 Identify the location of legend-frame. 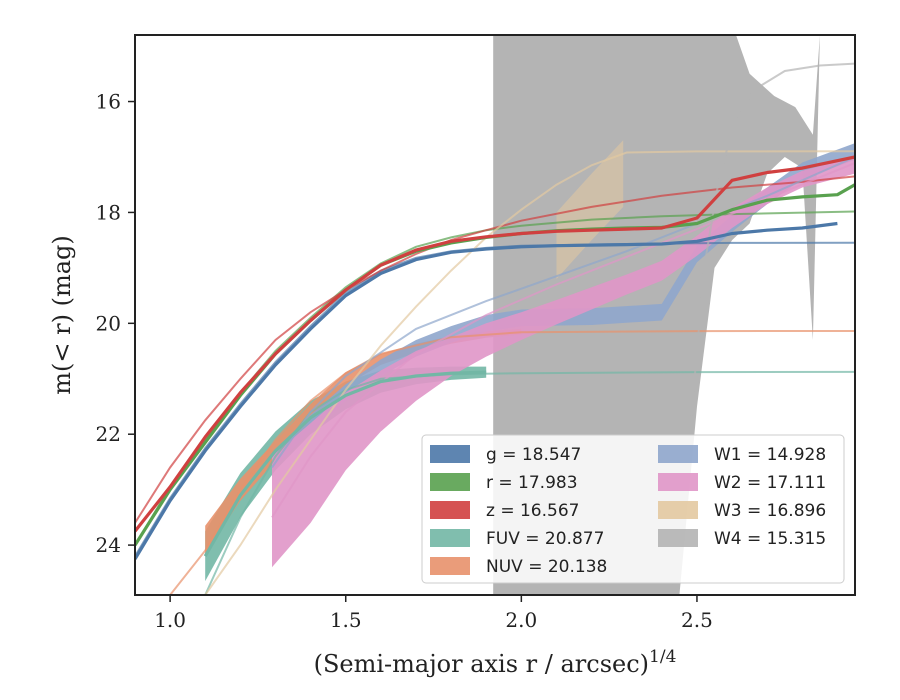
(633, 509).